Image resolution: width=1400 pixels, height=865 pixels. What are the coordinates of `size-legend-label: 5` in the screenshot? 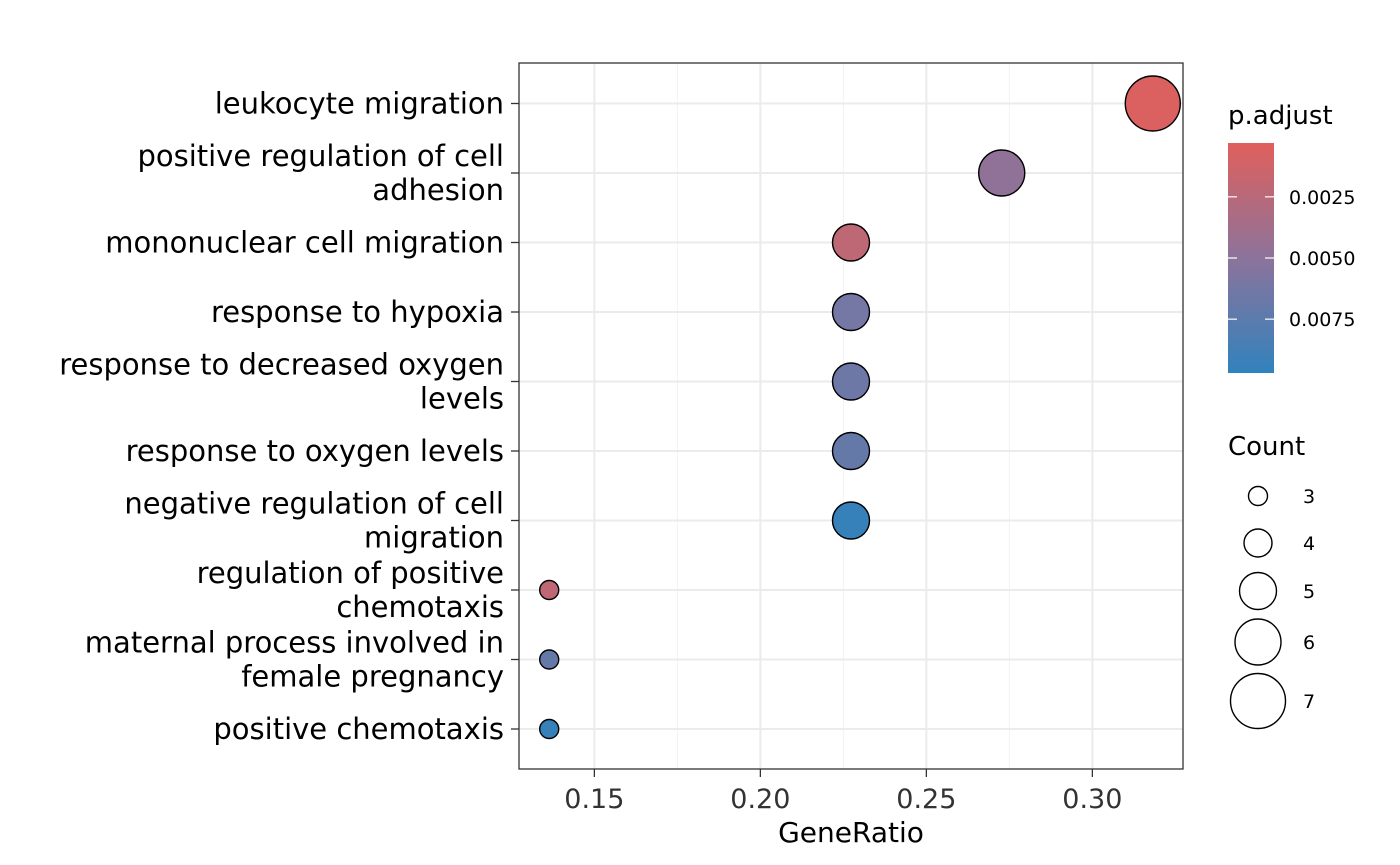 It's located at (1309, 592).